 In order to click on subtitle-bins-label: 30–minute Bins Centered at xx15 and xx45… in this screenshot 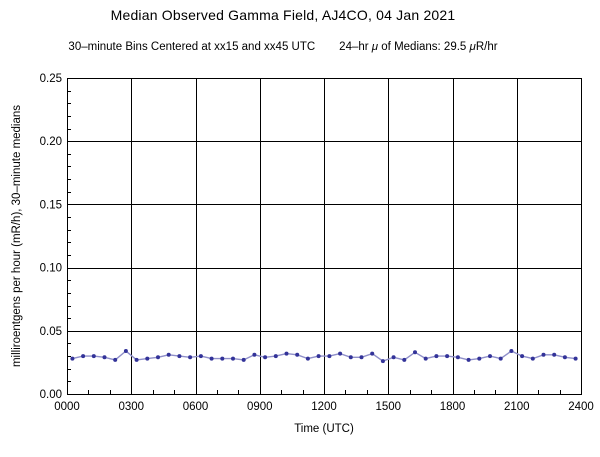, I will do `click(192, 47)`.